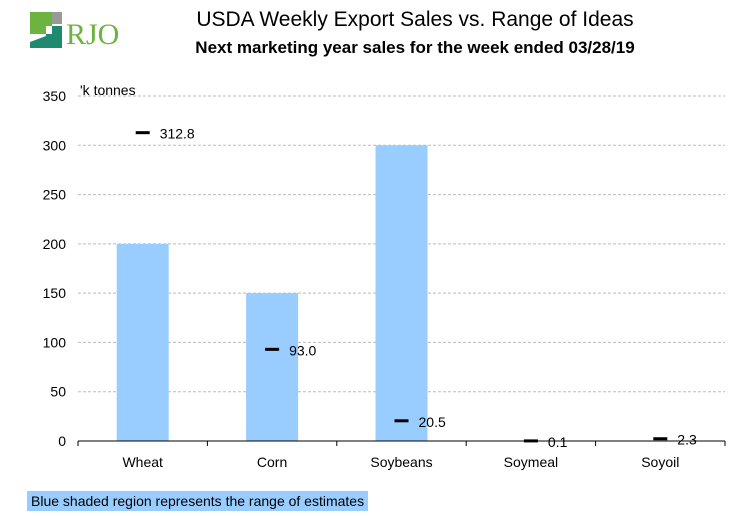 The image size is (756, 516). I want to click on x-tick-label: Wheat, so click(142, 462).